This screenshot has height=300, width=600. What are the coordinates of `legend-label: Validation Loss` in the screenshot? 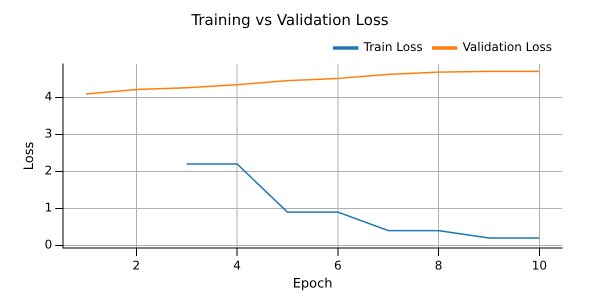 It's located at (507, 47).